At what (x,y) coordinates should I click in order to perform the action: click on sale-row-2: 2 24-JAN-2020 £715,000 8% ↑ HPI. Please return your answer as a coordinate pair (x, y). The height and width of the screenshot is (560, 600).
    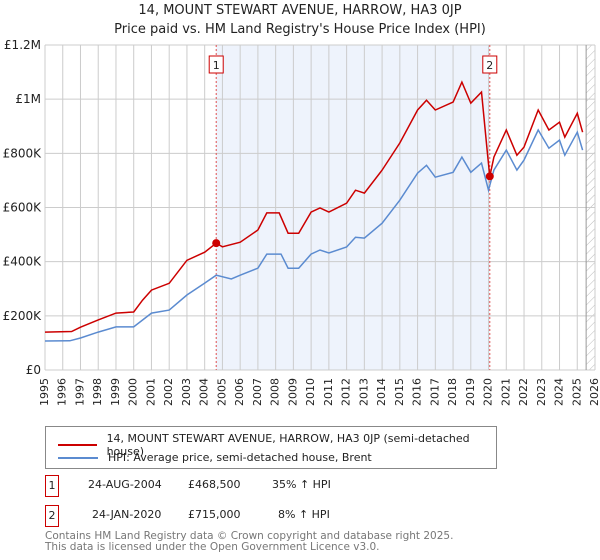
    Looking at the image, I should click on (295, 516).